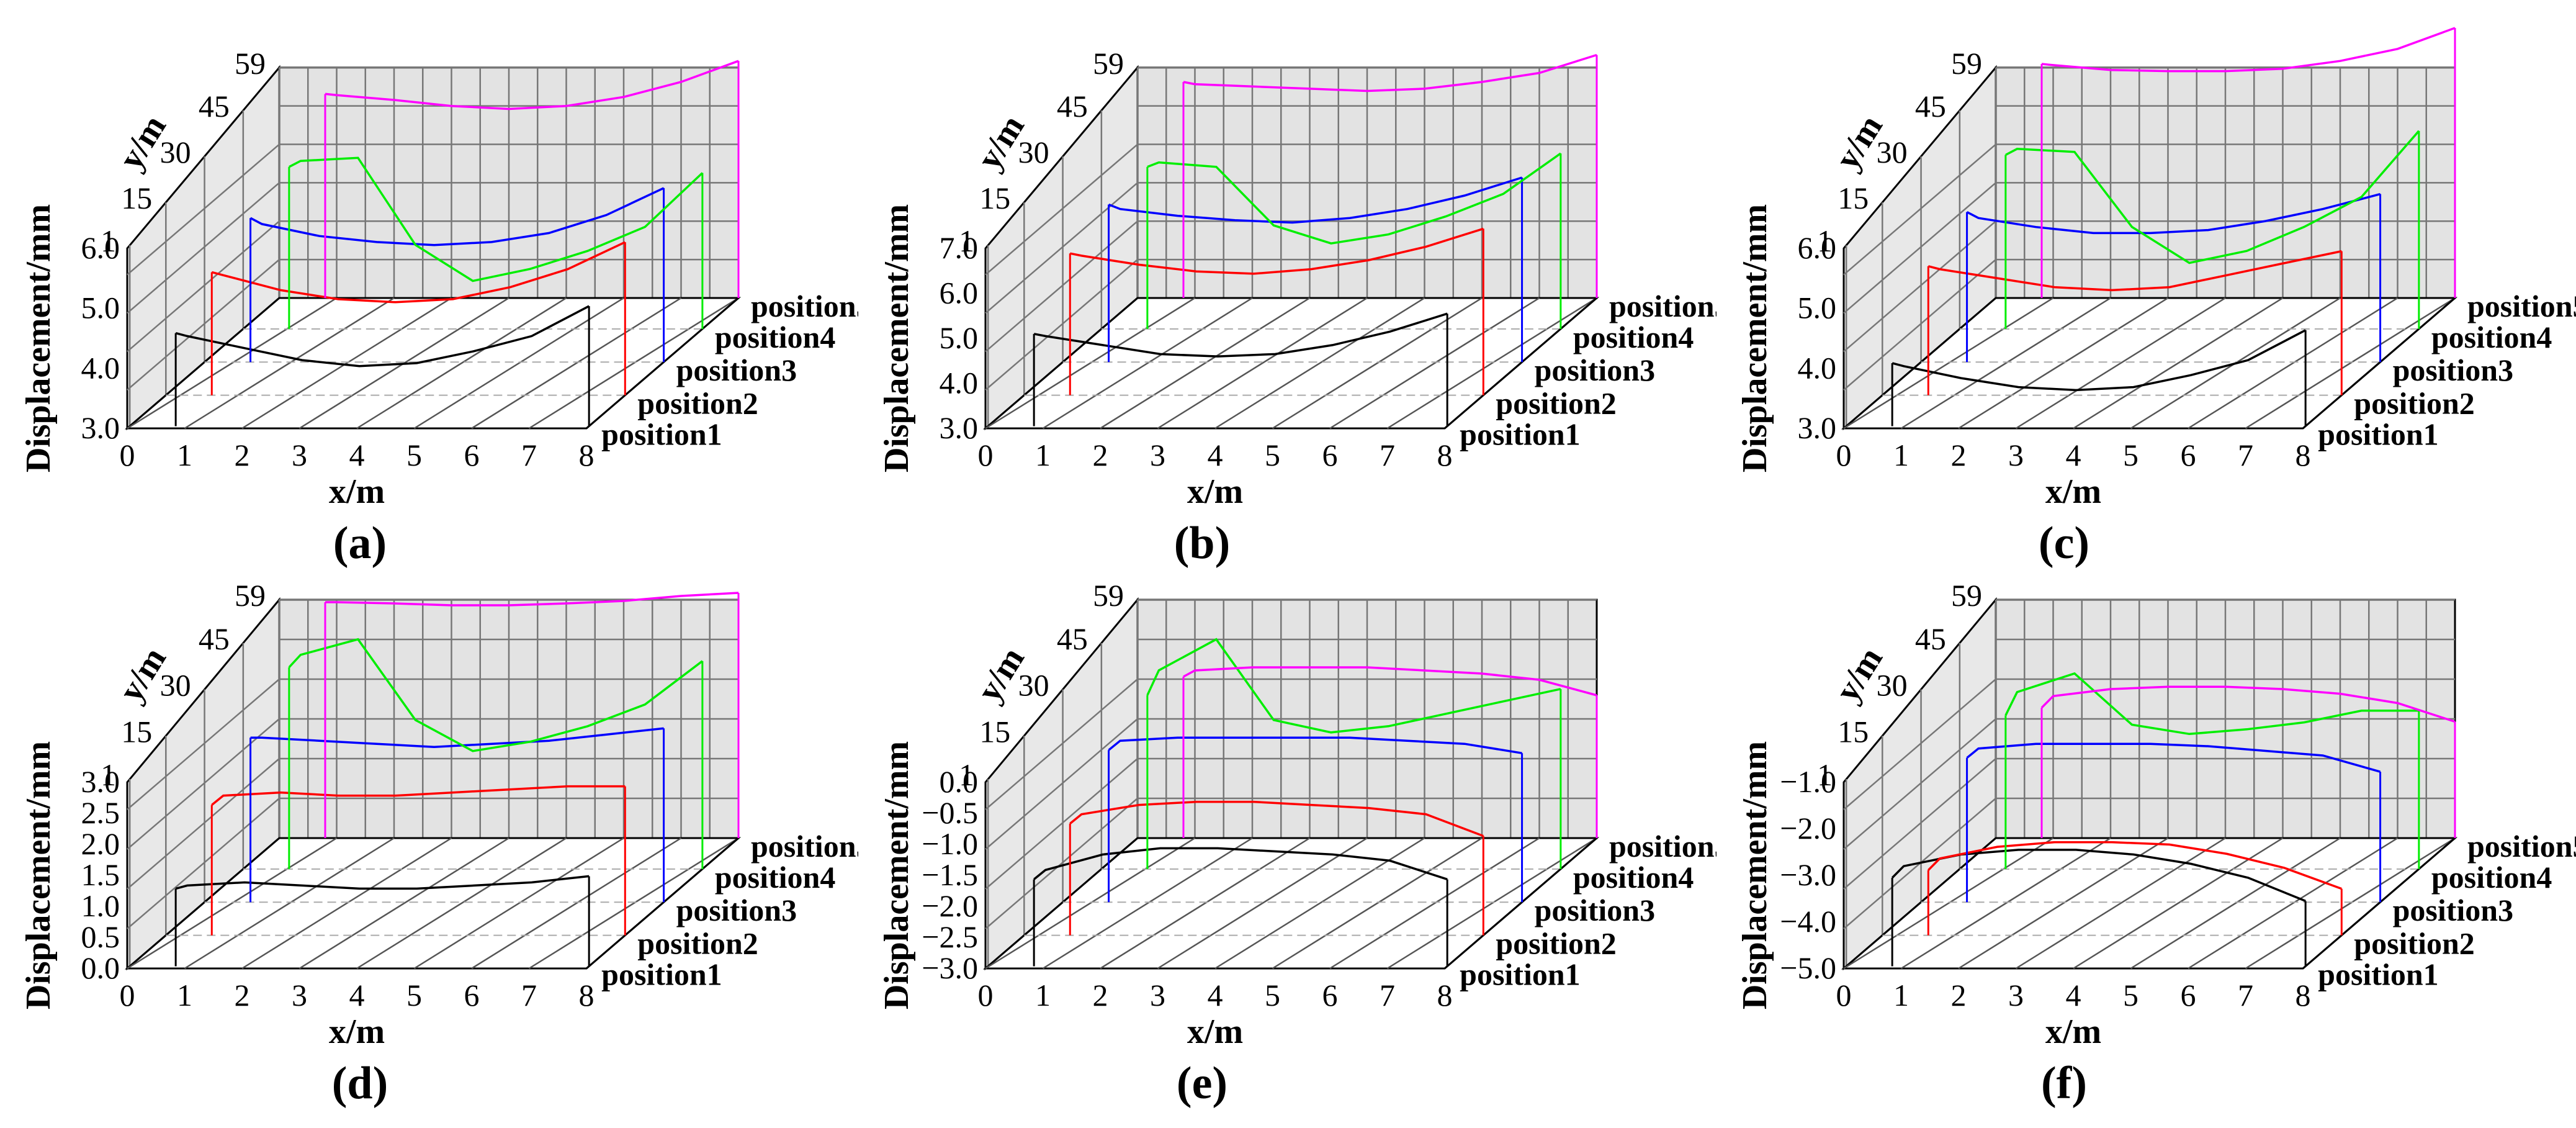 The height and width of the screenshot is (1128, 2576). Describe the element at coordinates (2521, 306) in the screenshot. I see `legend-position5: position5` at that location.